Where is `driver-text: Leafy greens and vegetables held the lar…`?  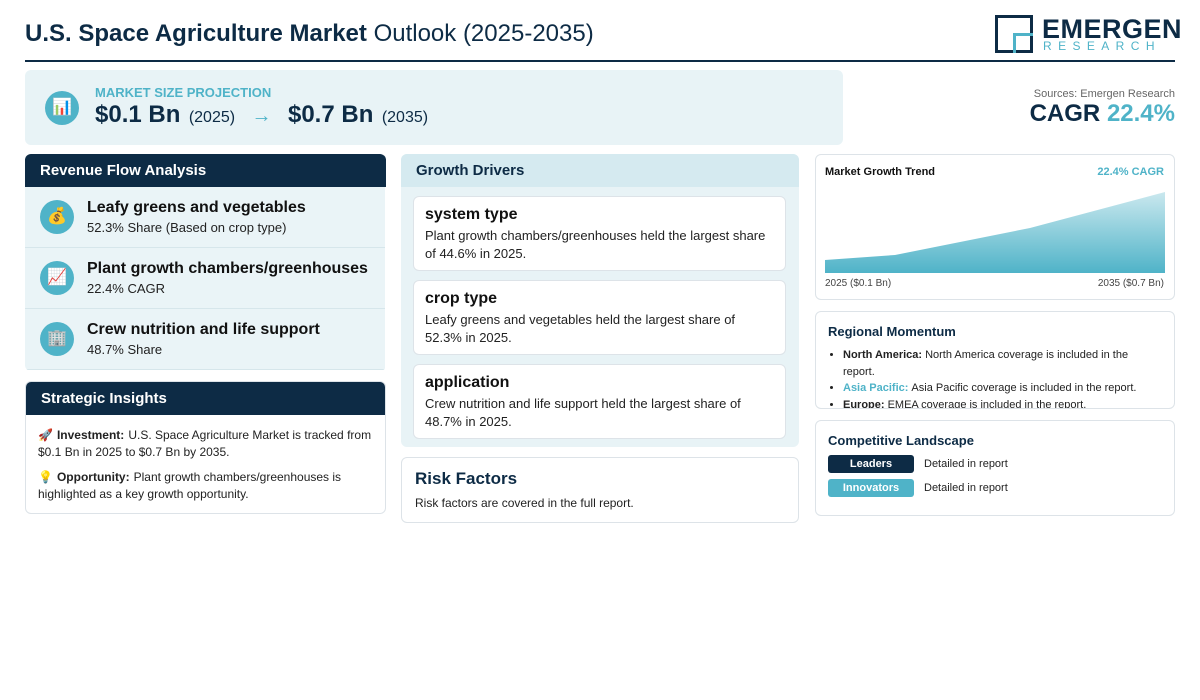
driver-text: Leafy greens and vegetables held the lar… is located at coordinates (580, 328).